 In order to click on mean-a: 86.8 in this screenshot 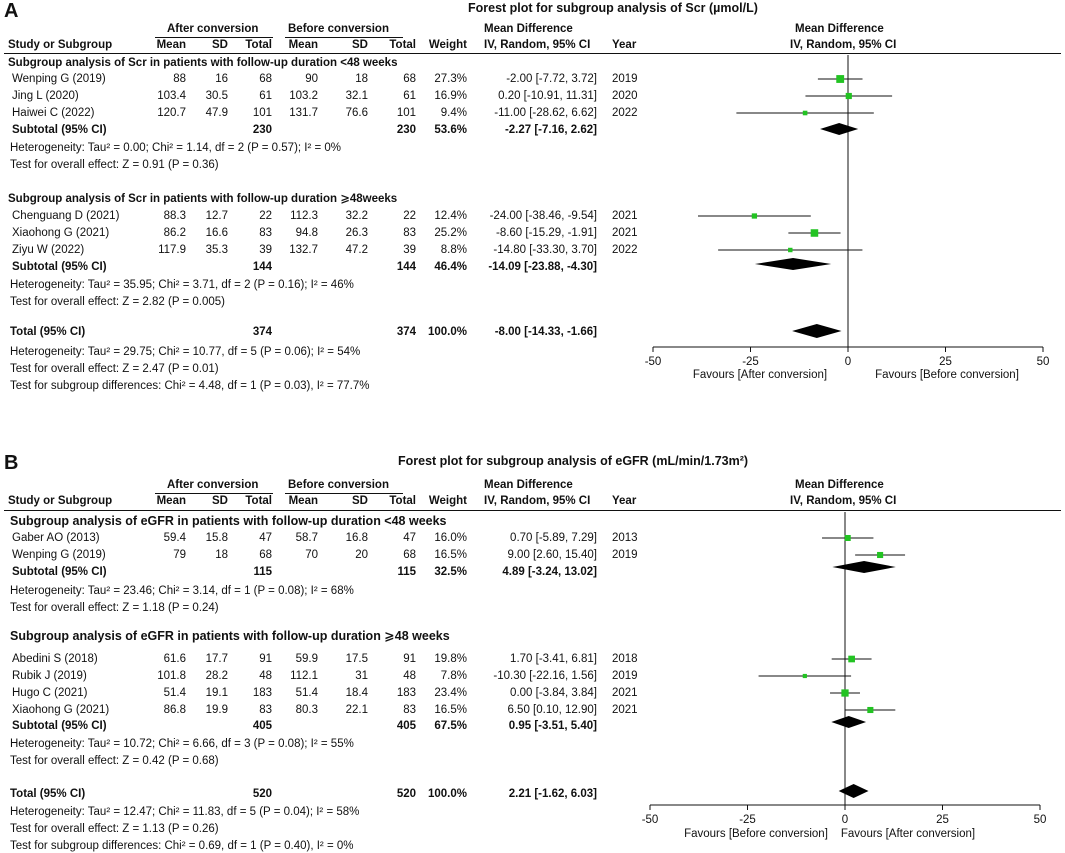, I will do `click(174, 710)`.